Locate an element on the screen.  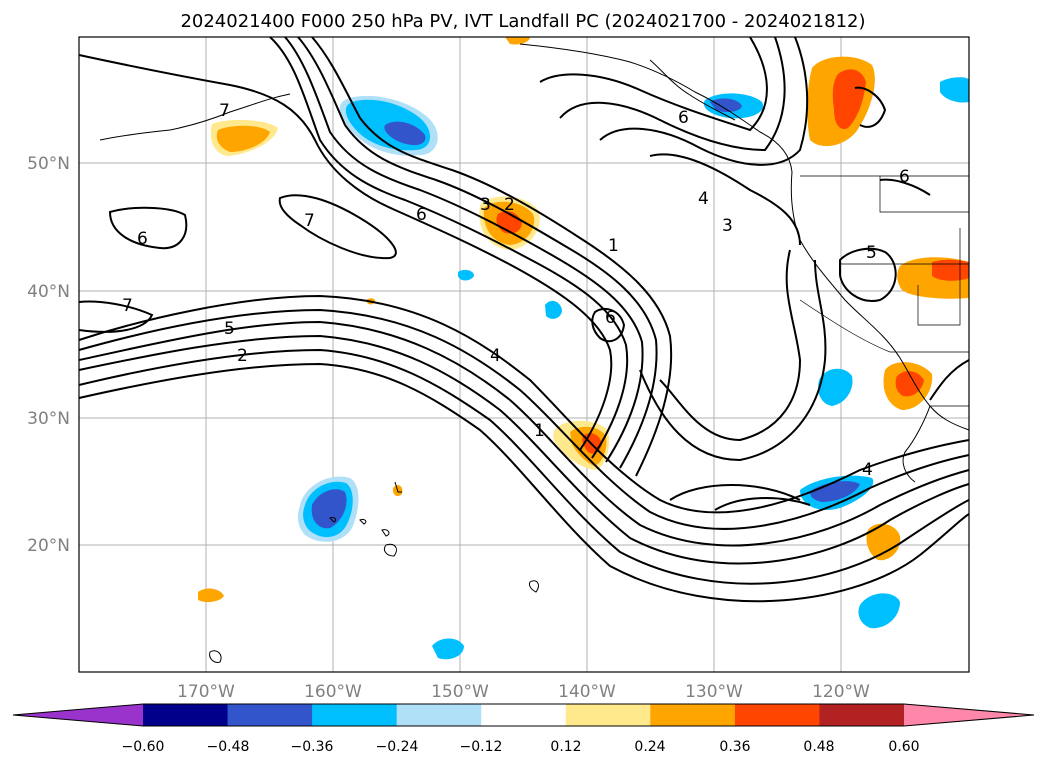
colorbar-segments is located at coordinates (524, 715).